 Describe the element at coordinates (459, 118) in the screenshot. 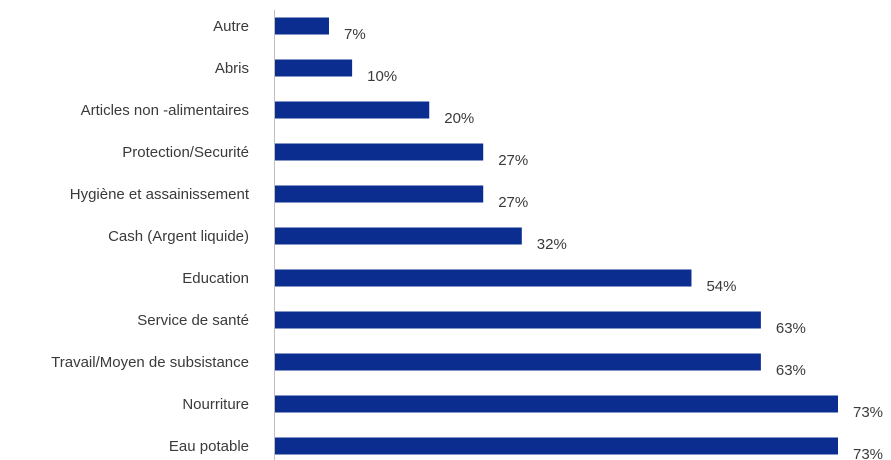

I see `value-label-3: 20%` at that location.